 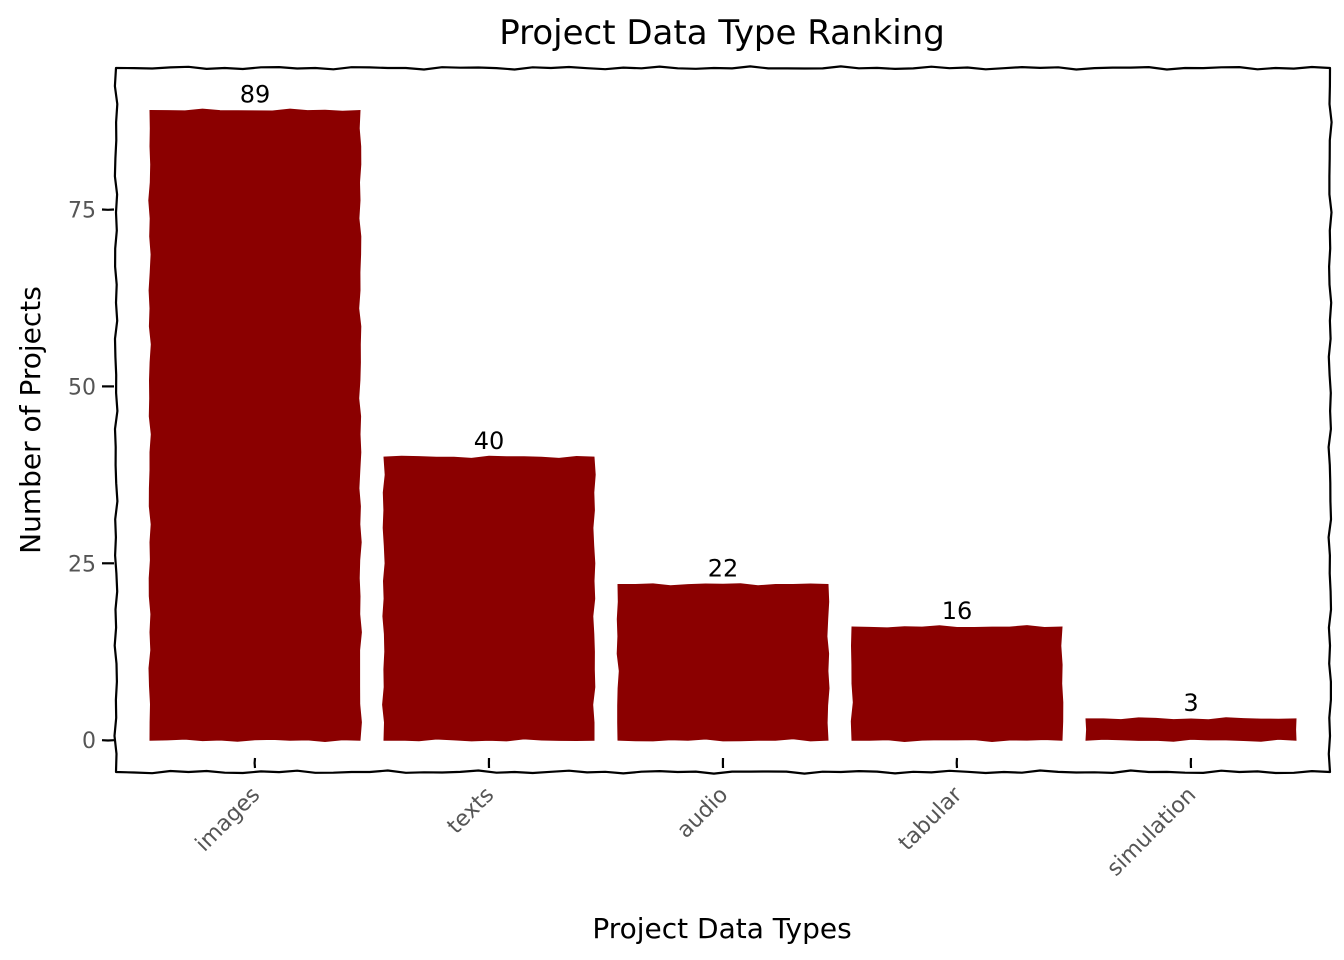 What do you see at coordinates (471, 811) in the screenshot?
I see `x-tick-label-texts: texts` at bounding box center [471, 811].